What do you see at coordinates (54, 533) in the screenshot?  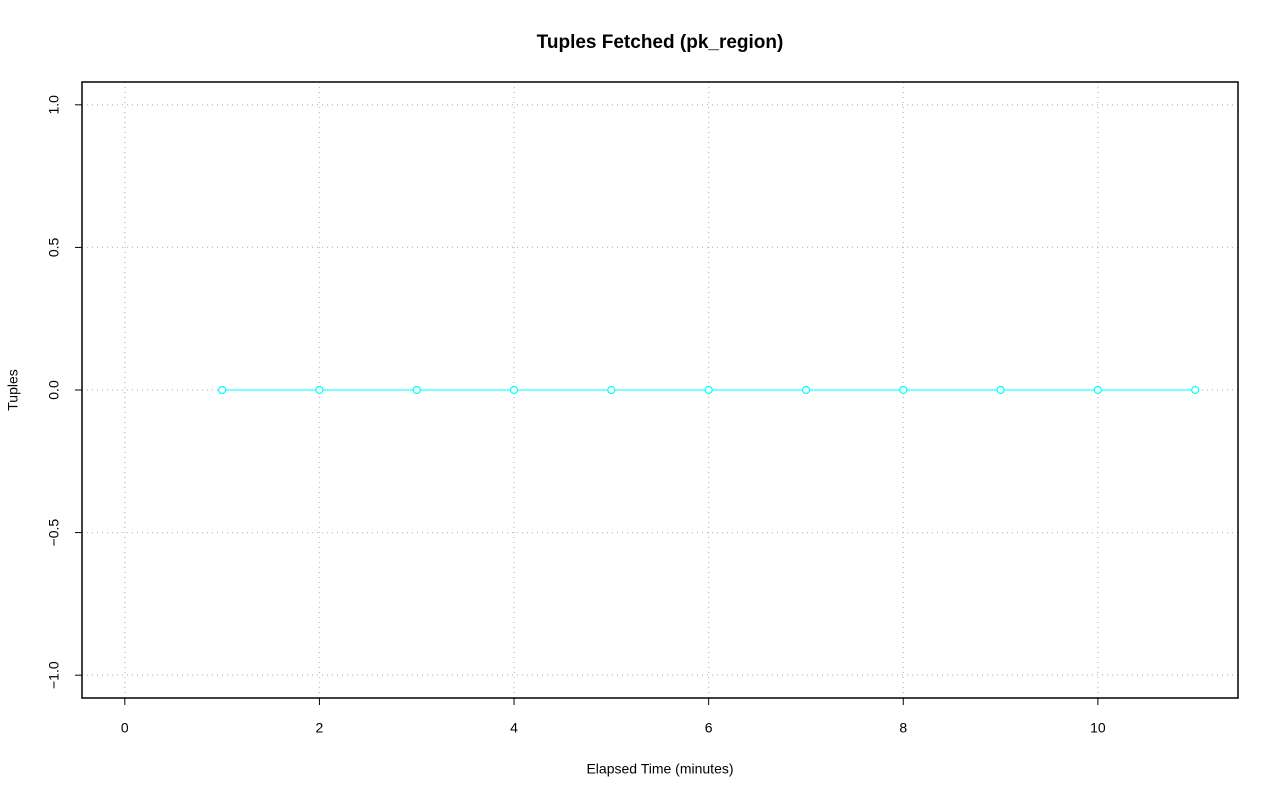 I see `y-tick-label: −0.5` at bounding box center [54, 533].